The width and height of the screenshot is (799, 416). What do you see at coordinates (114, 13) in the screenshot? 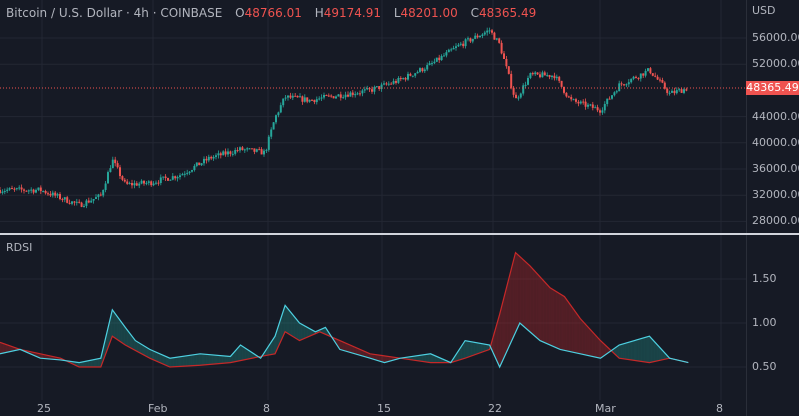
I see `symbol-title: Bitcoin / U.S. Dollar · 4h · COINBASE` at bounding box center [114, 13].